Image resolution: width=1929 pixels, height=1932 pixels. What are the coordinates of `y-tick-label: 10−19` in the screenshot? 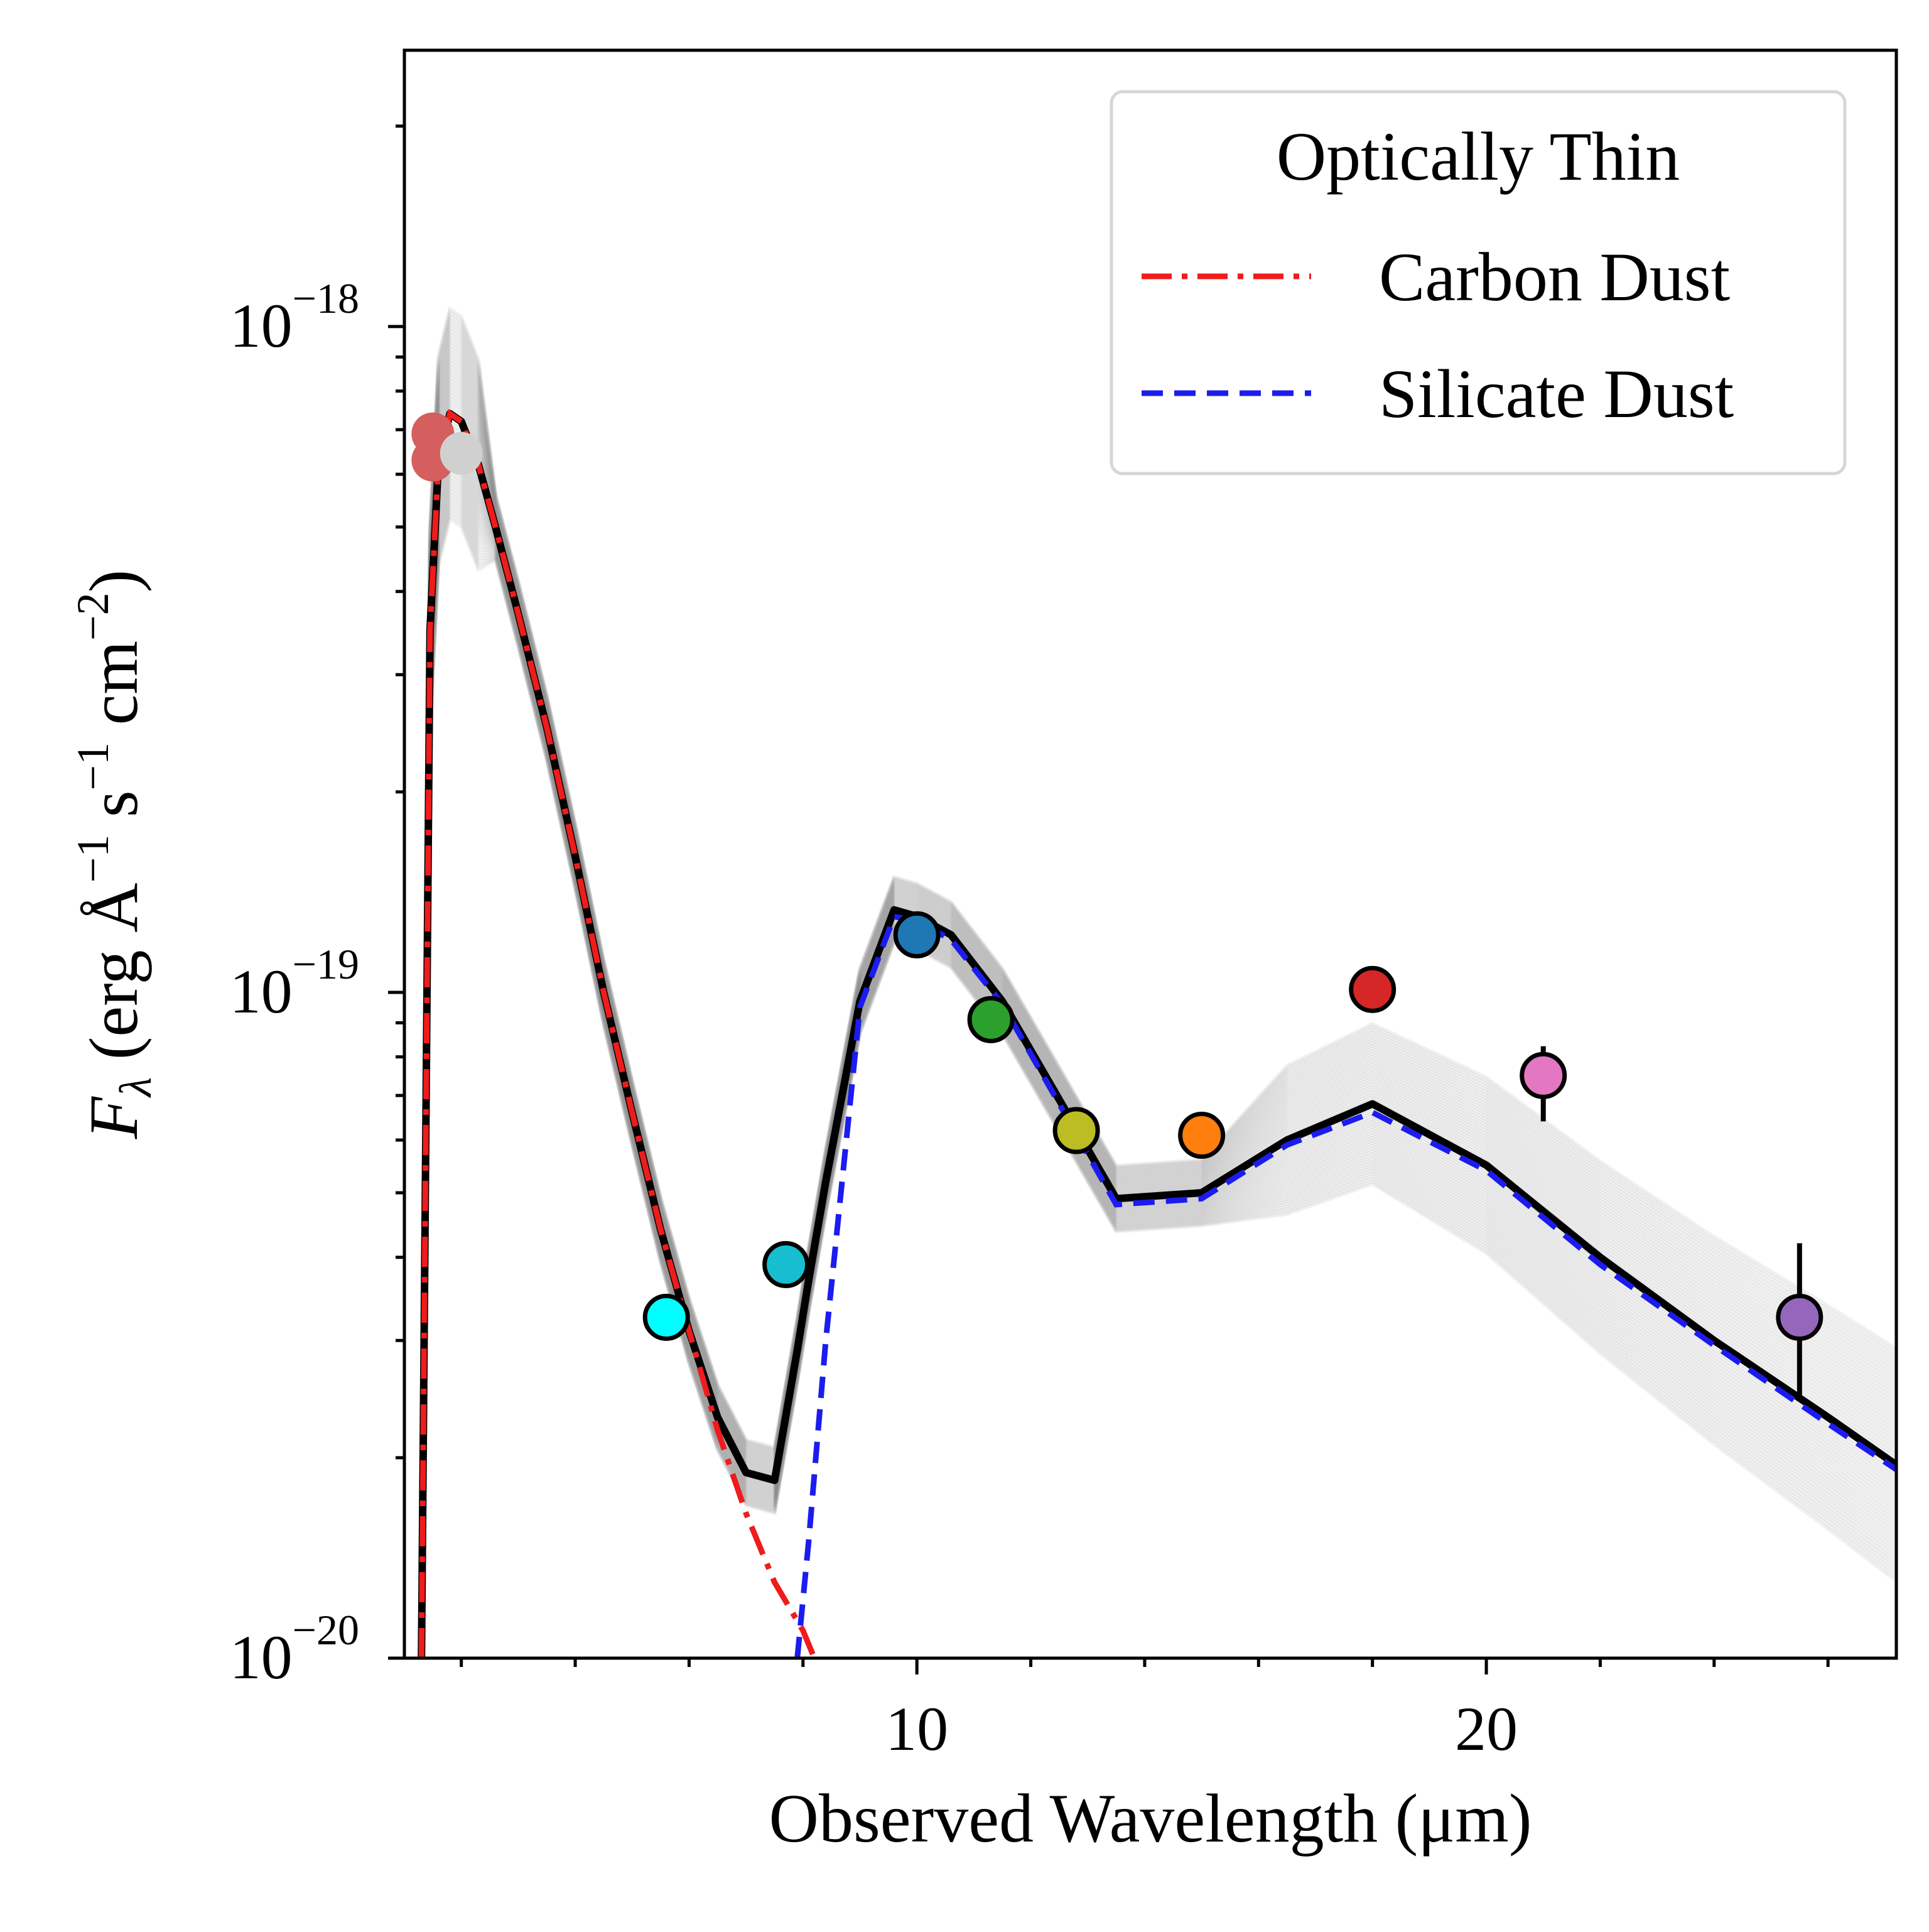 It's located at (294, 983).